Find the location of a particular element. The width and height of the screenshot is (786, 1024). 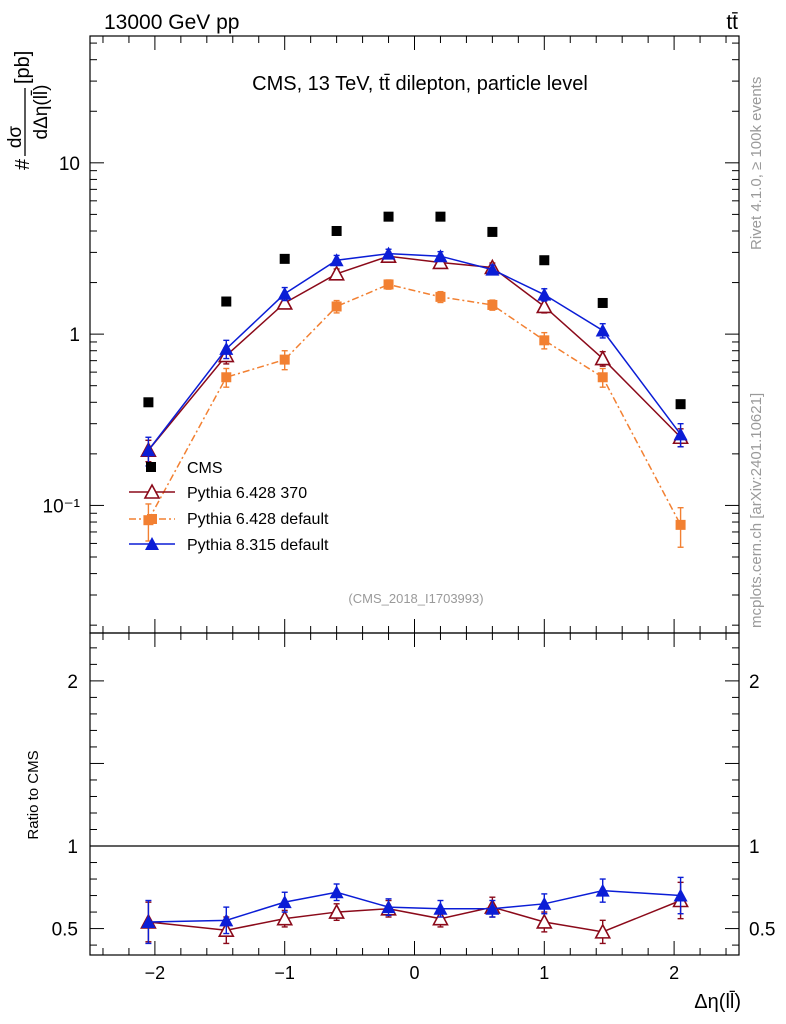

legend-label-py6-default: Pythia 6.428 default is located at coordinates (258, 519).